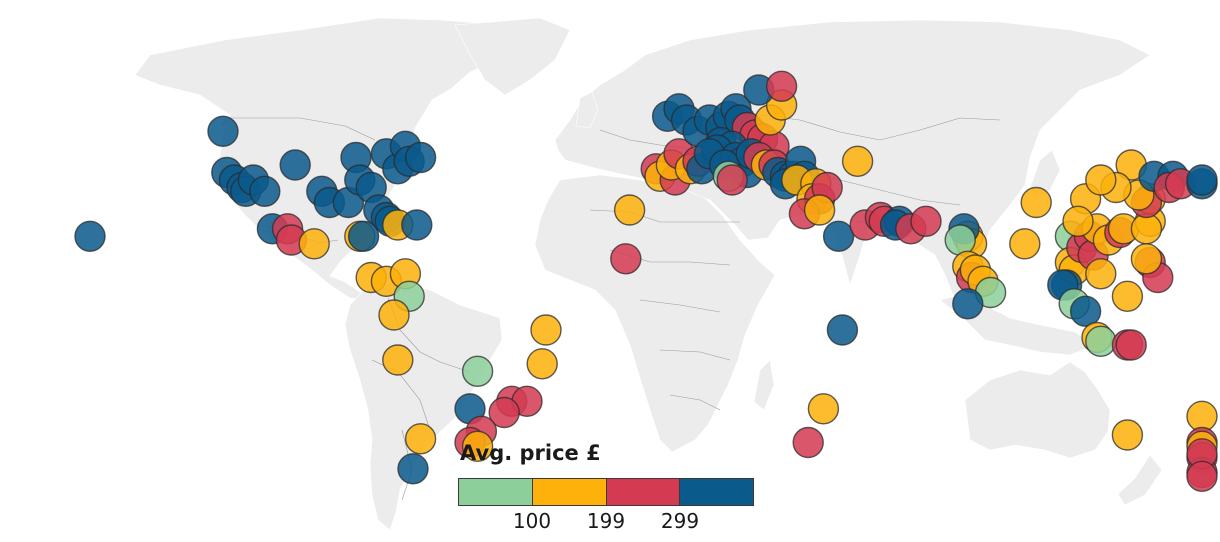 This screenshot has width=1220, height=542. I want to click on legend-ticks: 100 199 299, so click(606, 519).